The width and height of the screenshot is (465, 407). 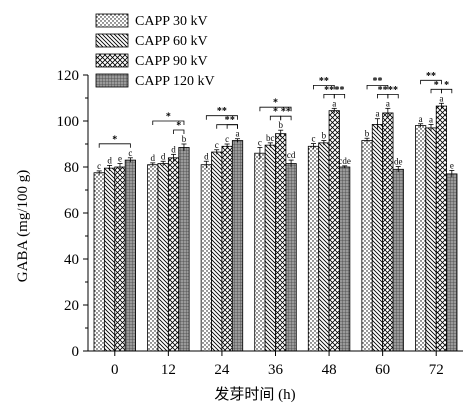 I want to click on significance-letter: cde, so click(x=344, y=161).